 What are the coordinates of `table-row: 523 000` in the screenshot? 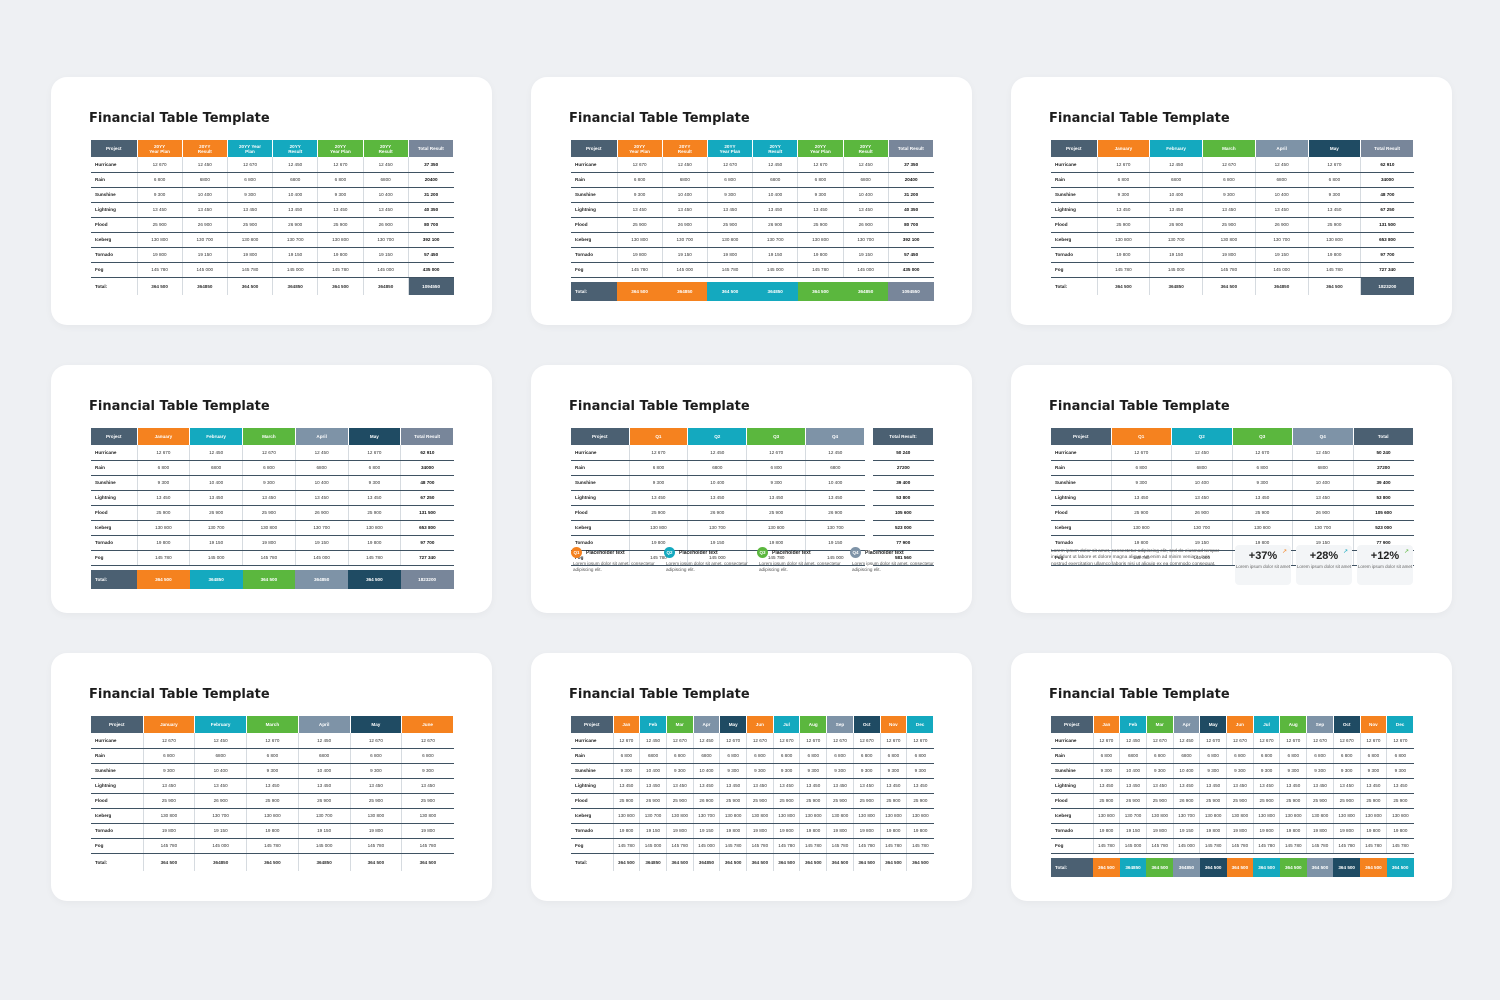 It's located at (903, 528).